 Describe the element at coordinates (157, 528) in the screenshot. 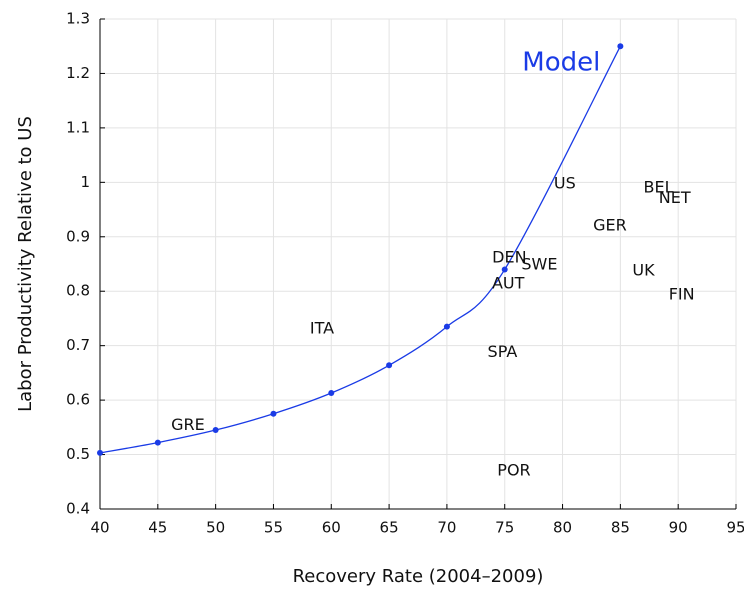

I see `x-tick-label: 45` at that location.